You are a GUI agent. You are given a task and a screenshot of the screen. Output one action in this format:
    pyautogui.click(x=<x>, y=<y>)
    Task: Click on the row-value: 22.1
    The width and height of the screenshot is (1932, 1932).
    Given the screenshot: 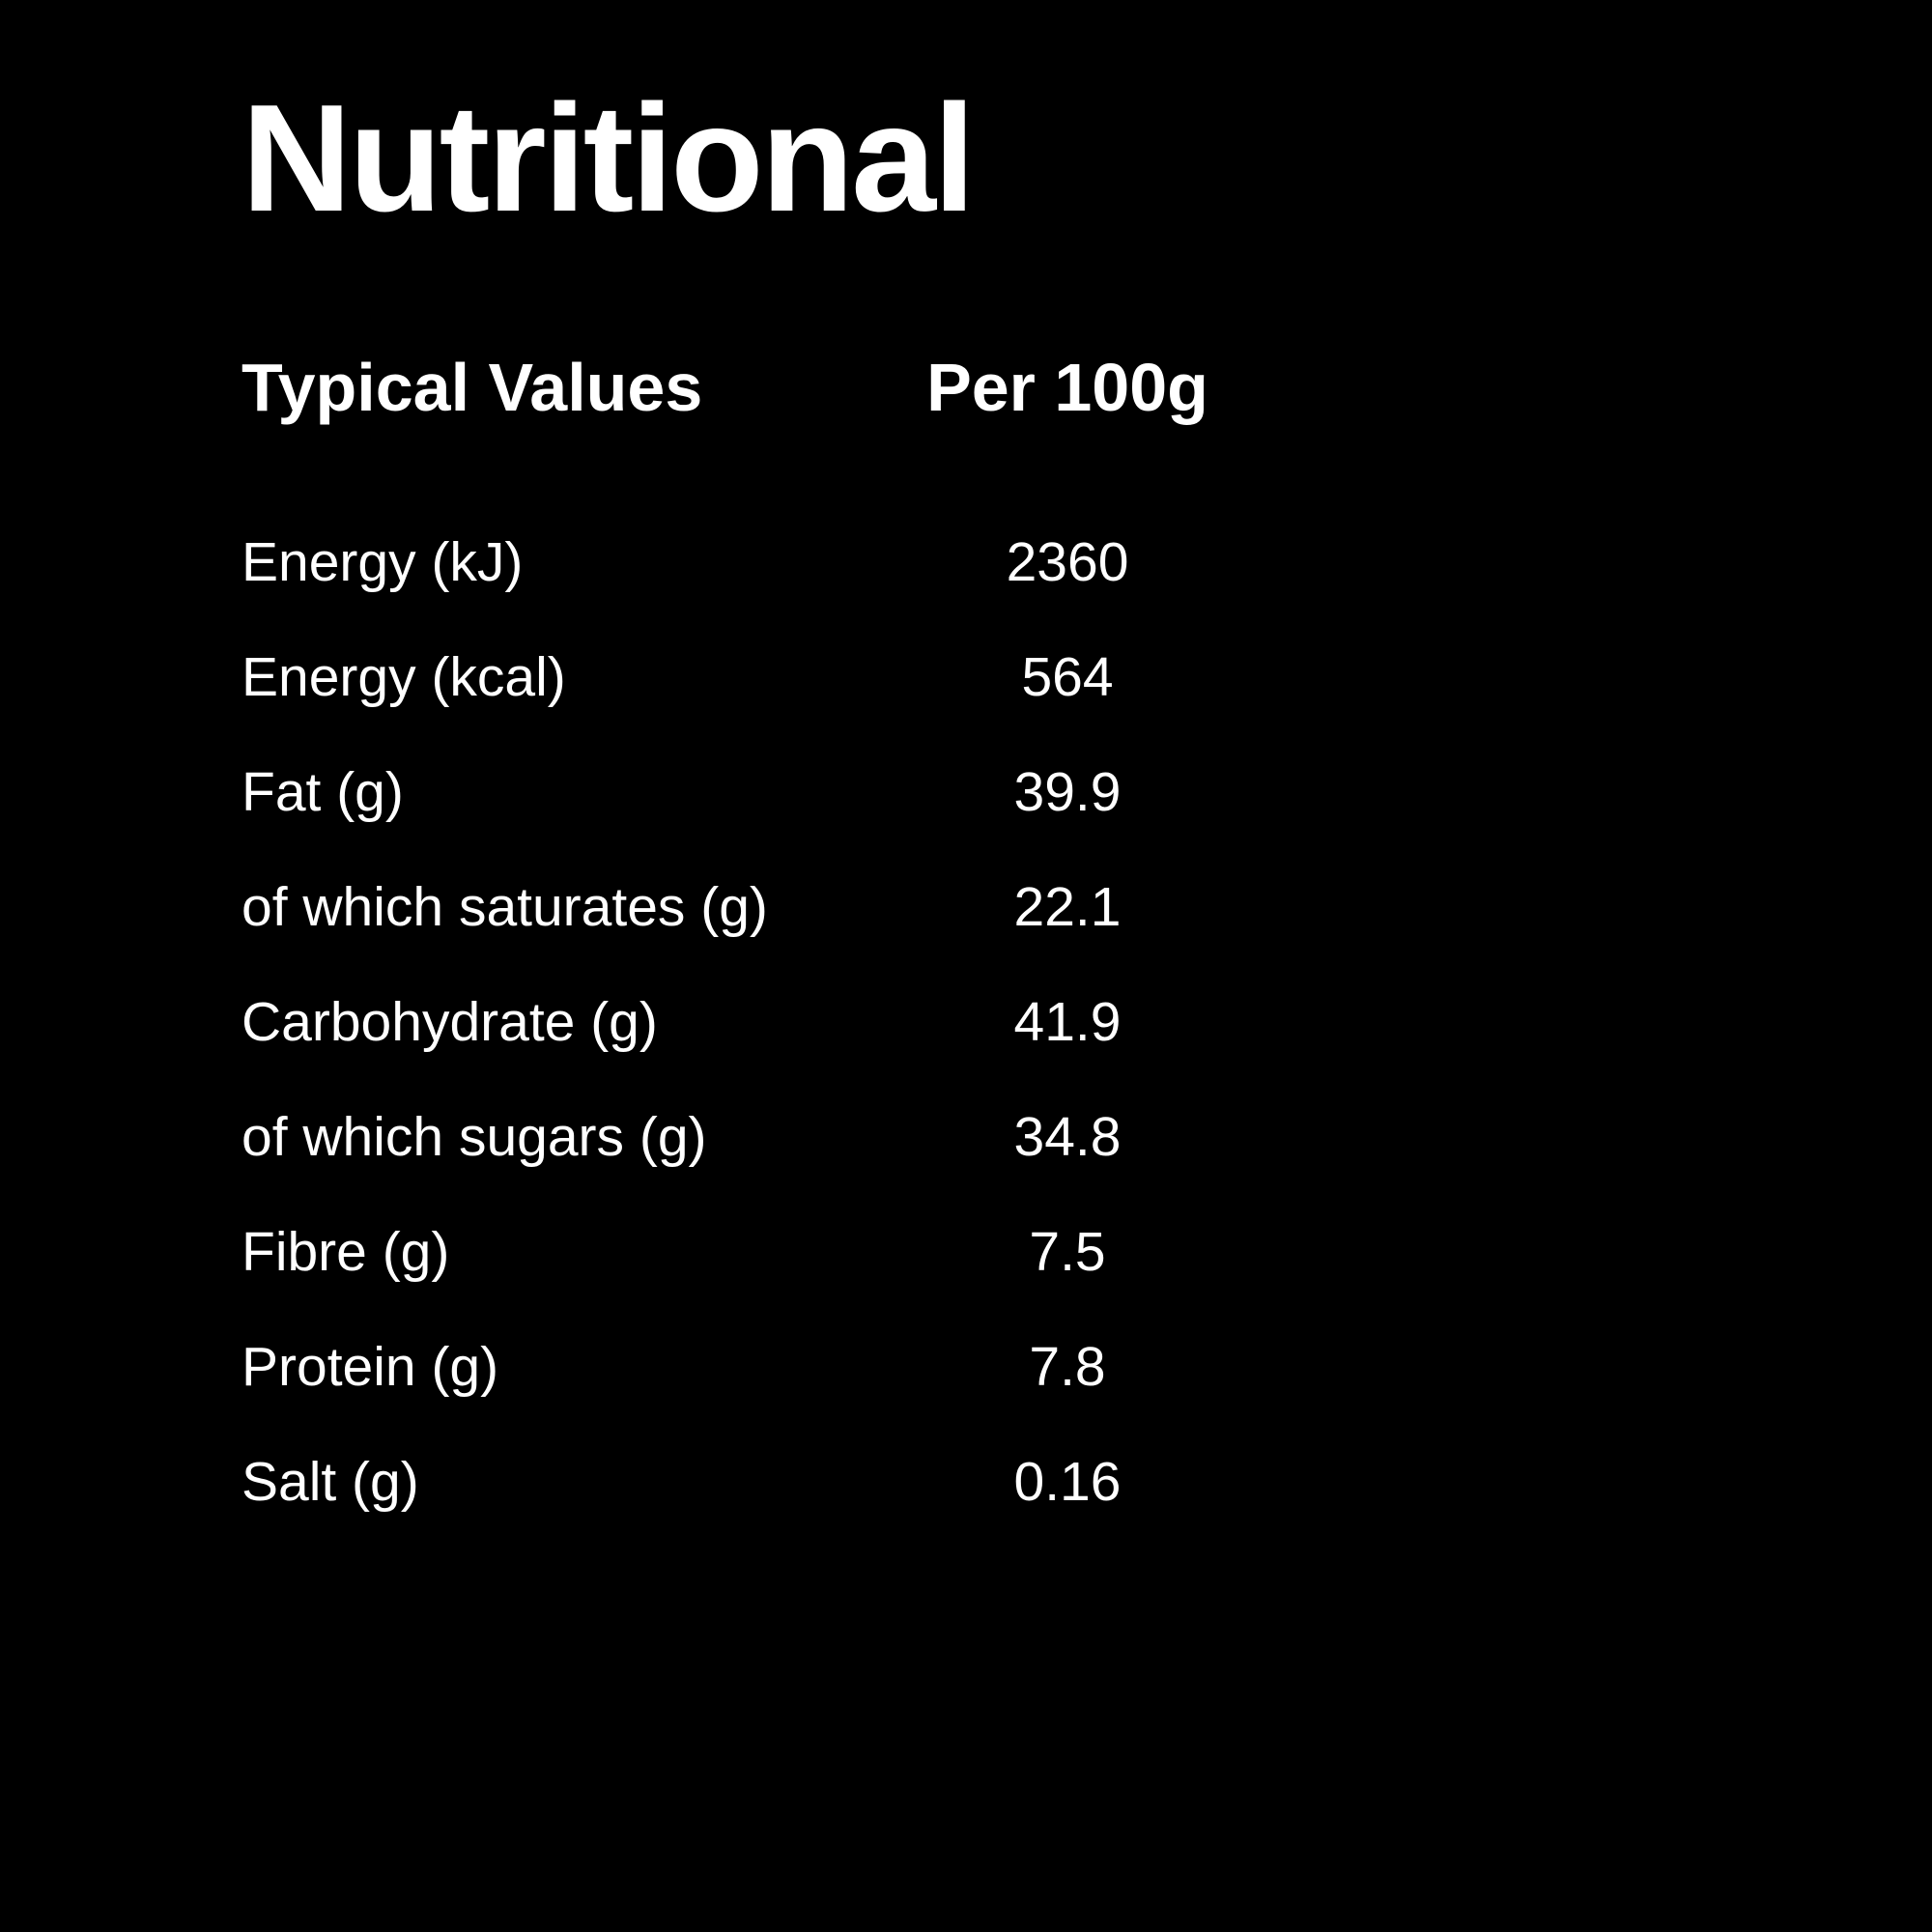 What is the action you would take?
    pyautogui.click(x=1067, y=907)
    